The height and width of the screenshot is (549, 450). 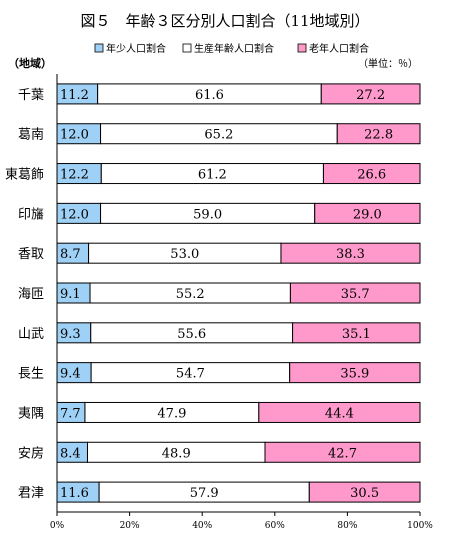 What do you see at coordinates (190, 294) in the screenshot?
I see `data-label: 55.2` at bounding box center [190, 294].